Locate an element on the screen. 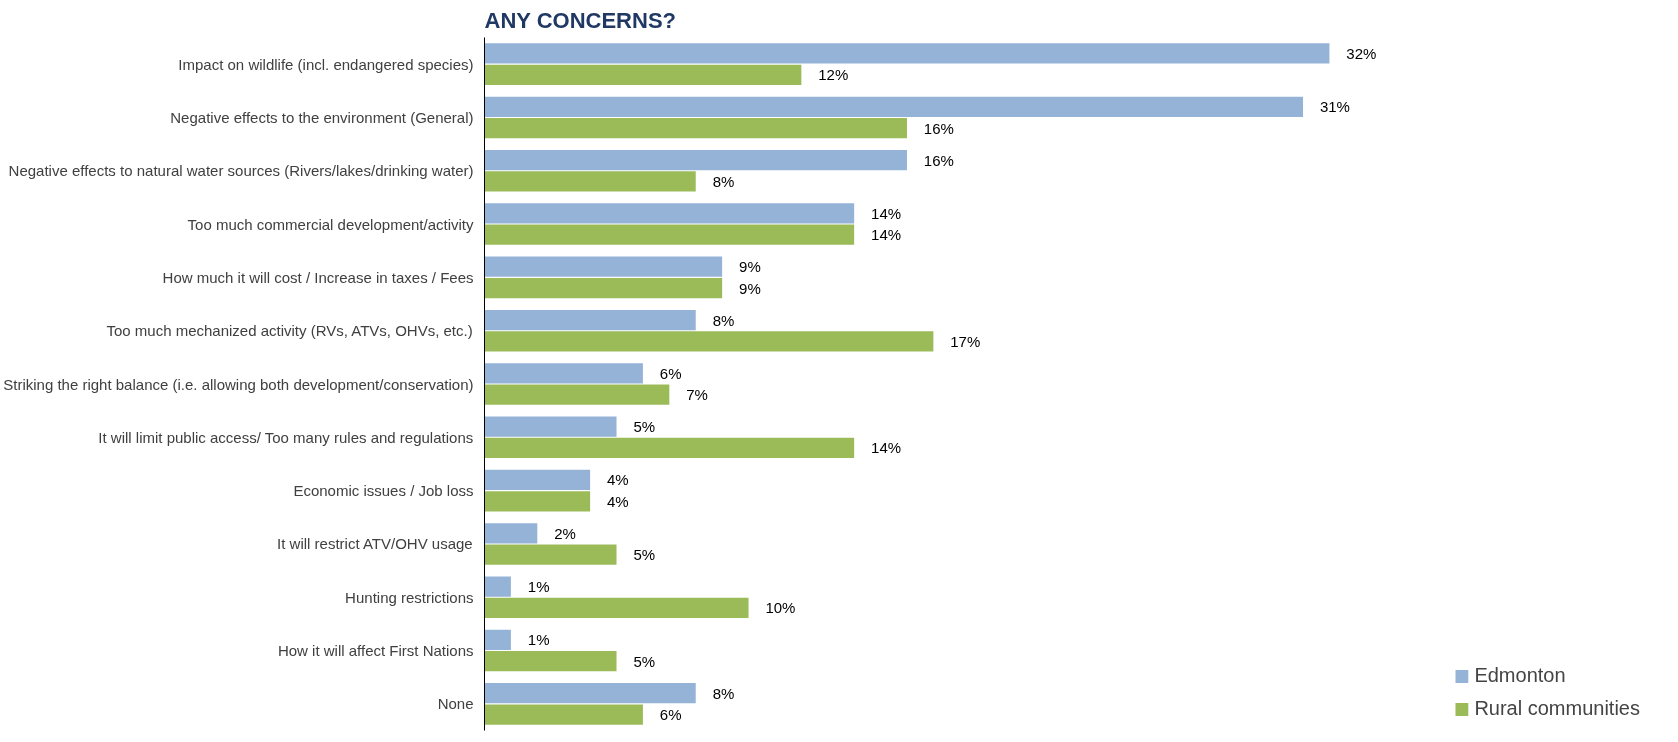 Image resolution: width=1678 pixels, height=742 pixels. y-tick-label: Impact on wildlife (incl. endangered species) is located at coordinates (326, 64).